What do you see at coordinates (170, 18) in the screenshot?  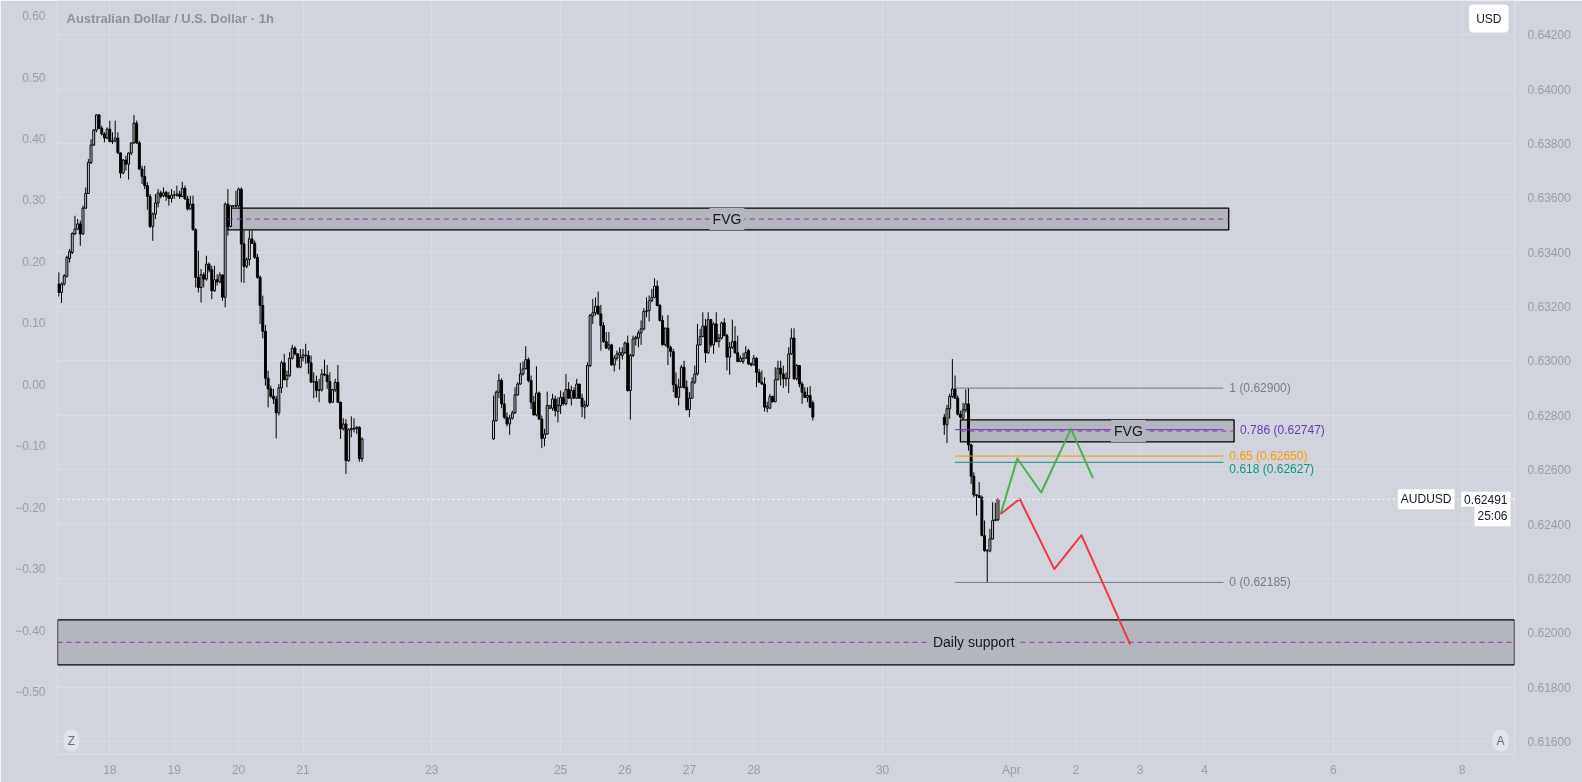 I see `text: Australian Dollar / U.S. Dollar · 1h` at bounding box center [170, 18].